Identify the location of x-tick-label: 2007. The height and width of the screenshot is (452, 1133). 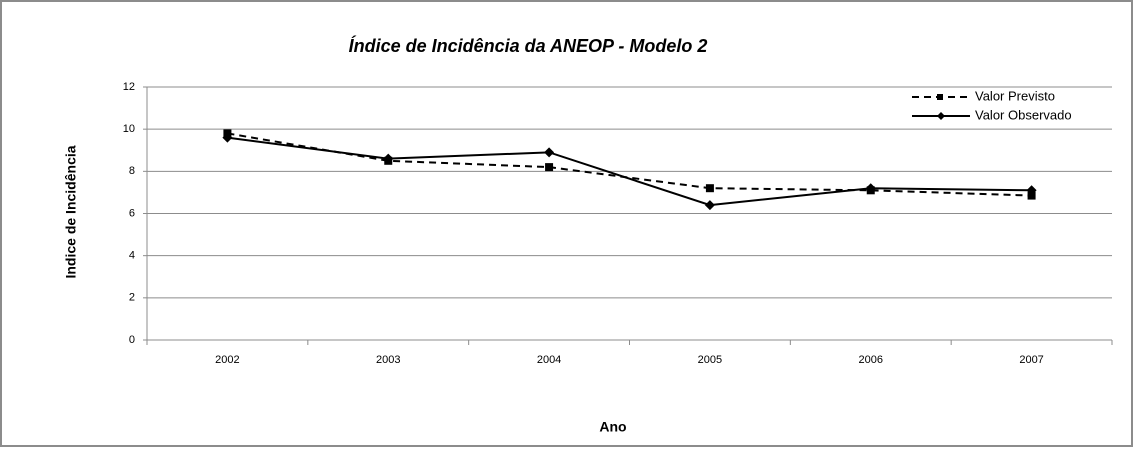
(1031, 360).